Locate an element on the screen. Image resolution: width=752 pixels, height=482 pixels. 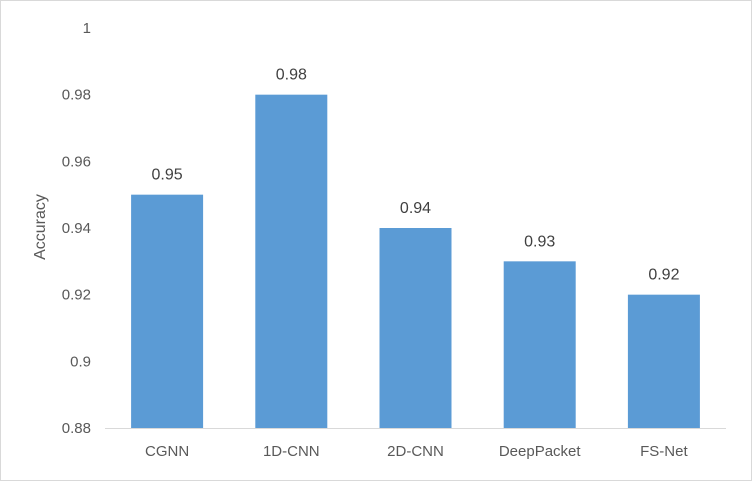
x-tick-label: 2D-CNN is located at coordinates (415, 451).